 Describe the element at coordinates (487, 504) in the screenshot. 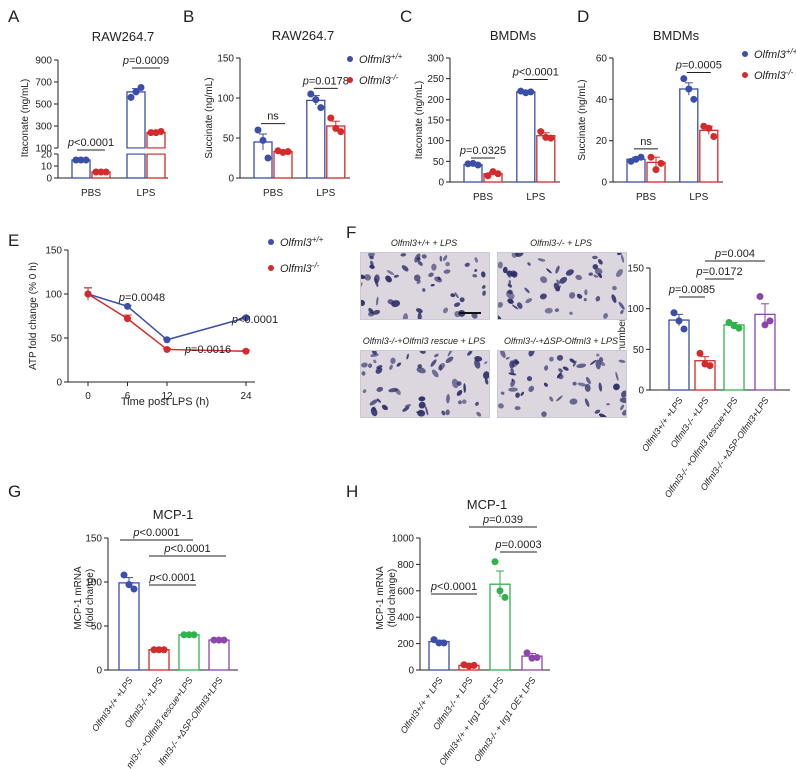

I see `panel-H-title: MCP-1` at that location.